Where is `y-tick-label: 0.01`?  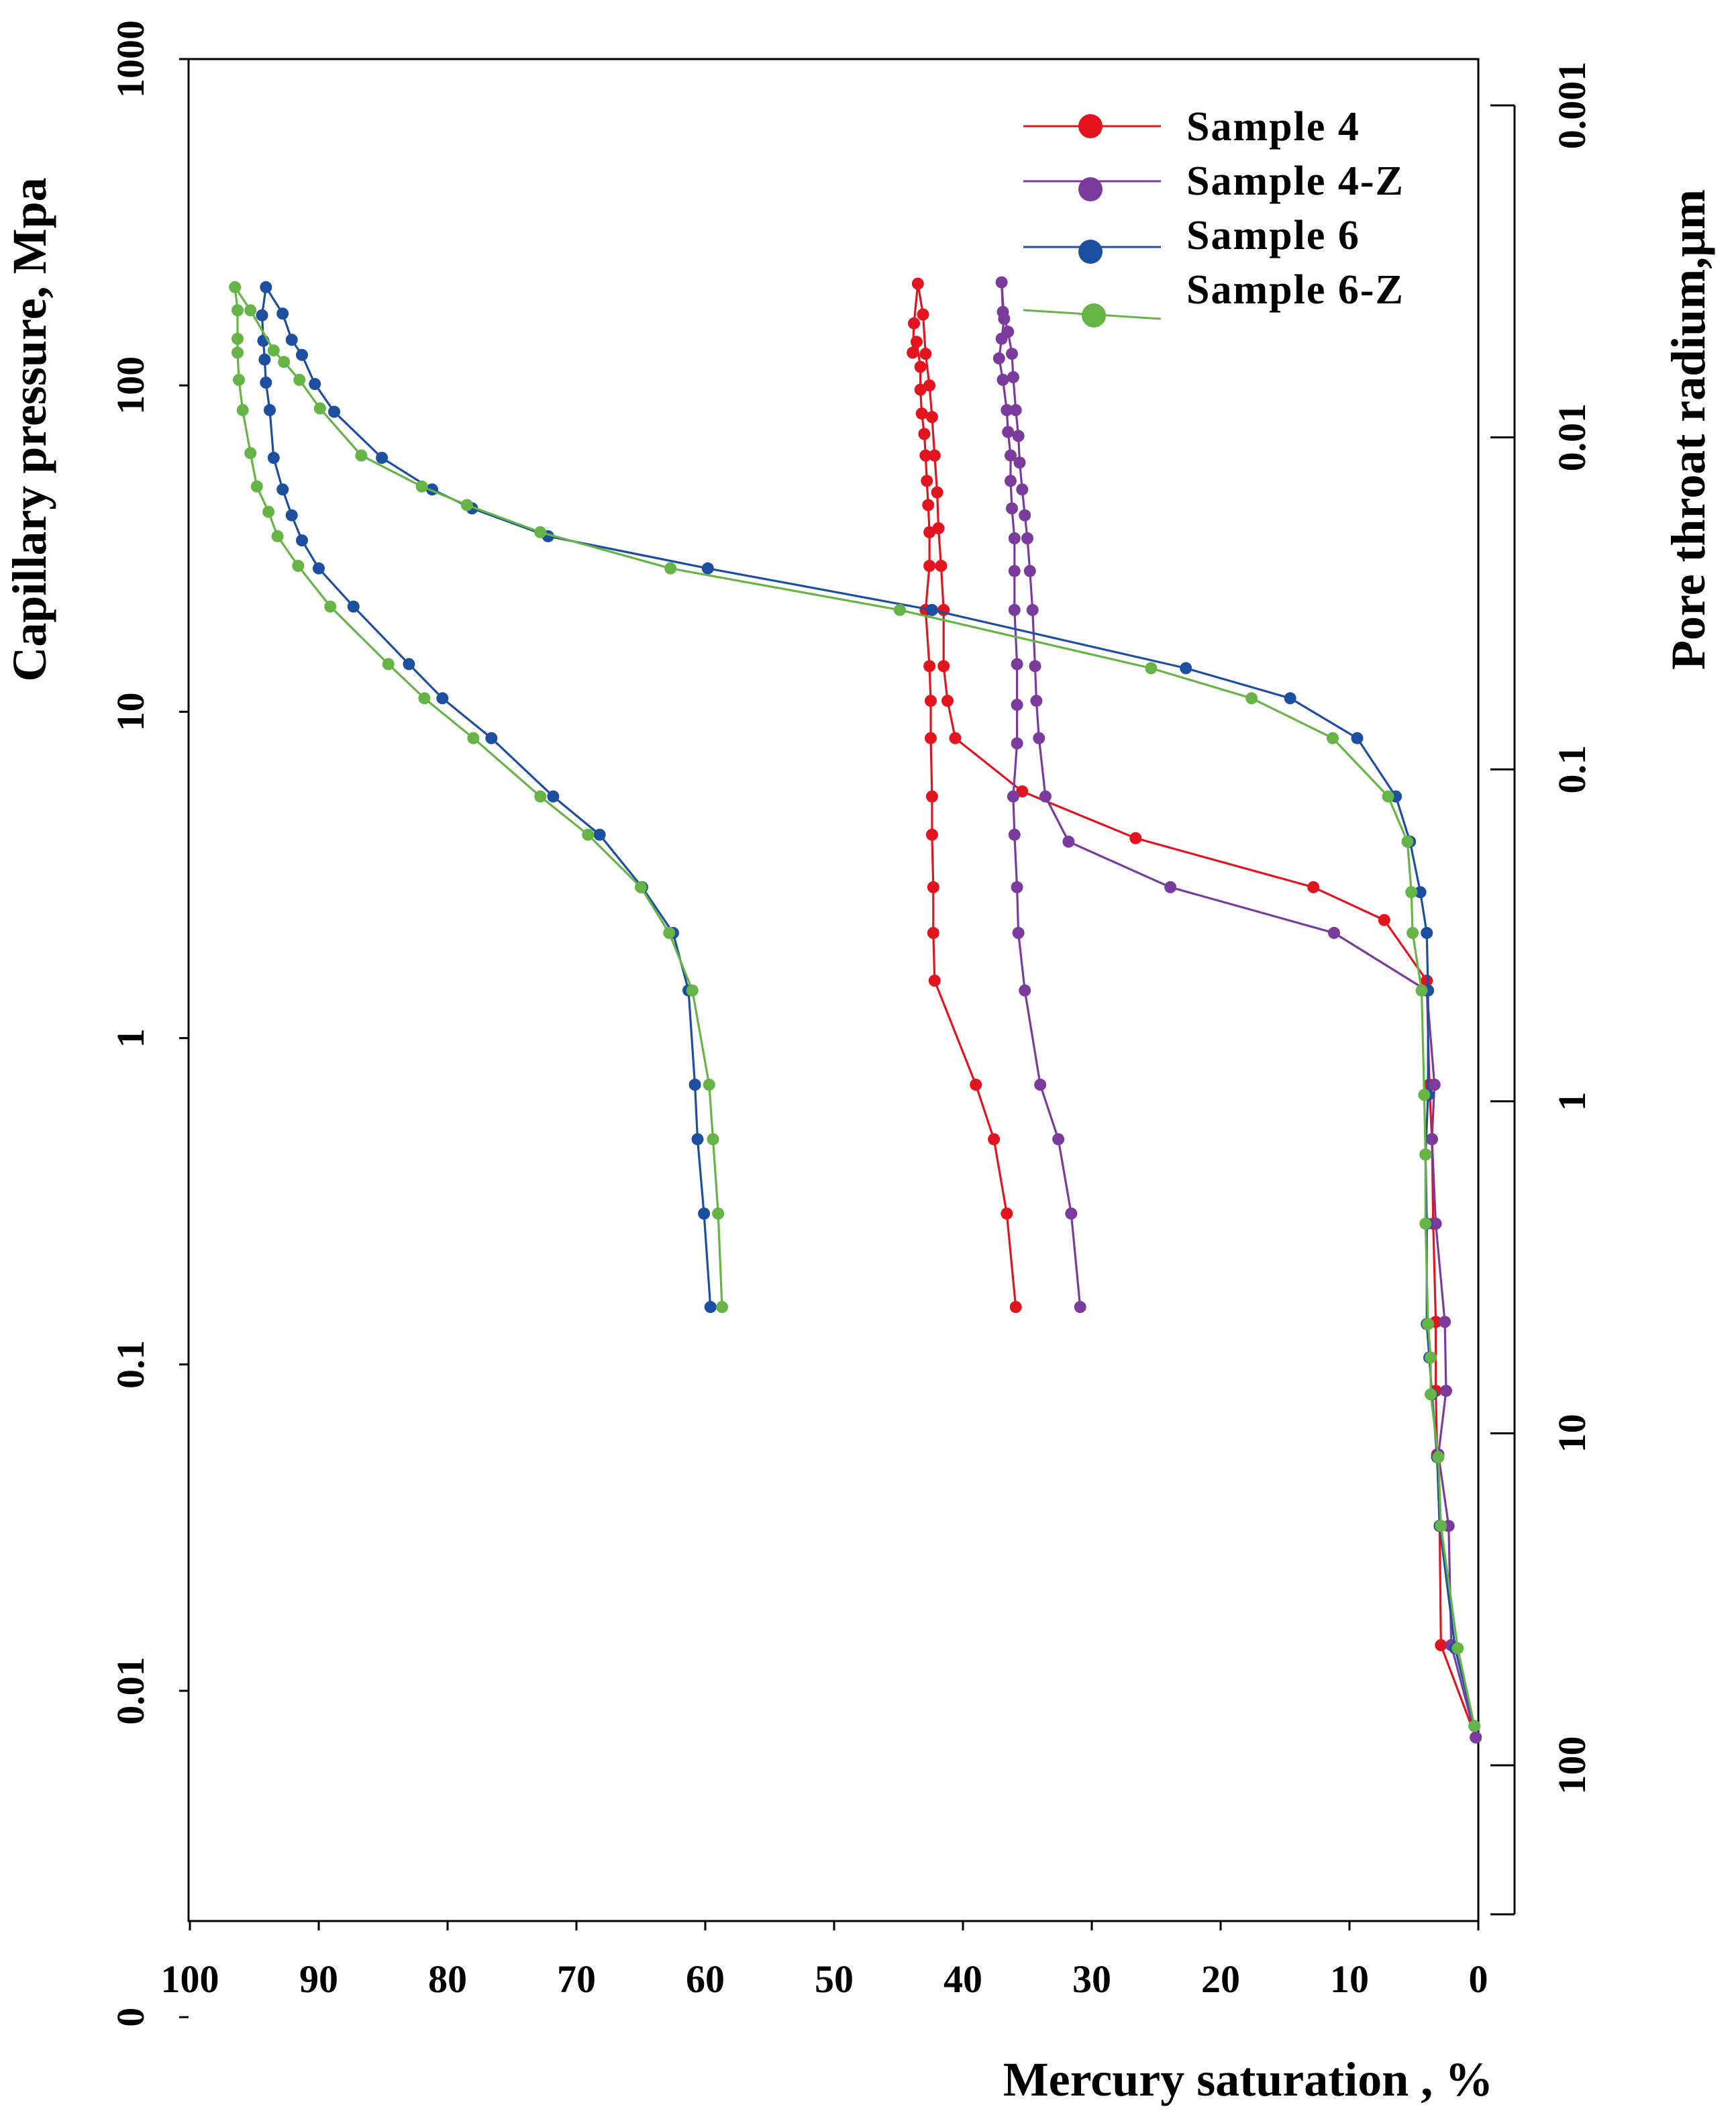
y-tick-label: 0.01 is located at coordinates (130, 1691).